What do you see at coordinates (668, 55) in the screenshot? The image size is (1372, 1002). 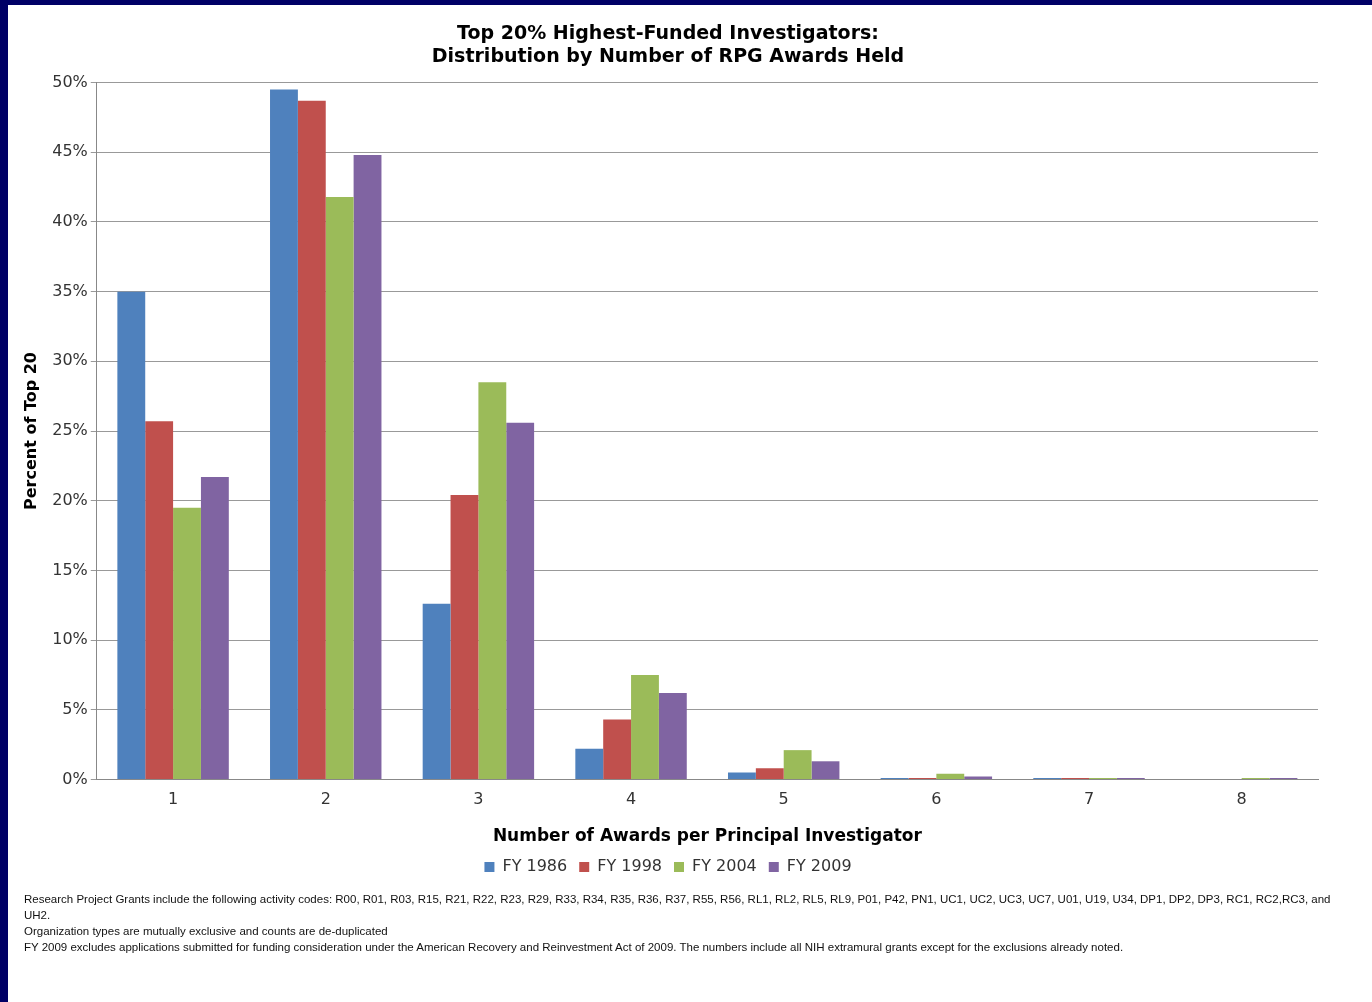 I see `text: Distribution by Number of RPG Awards Held` at bounding box center [668, 55].